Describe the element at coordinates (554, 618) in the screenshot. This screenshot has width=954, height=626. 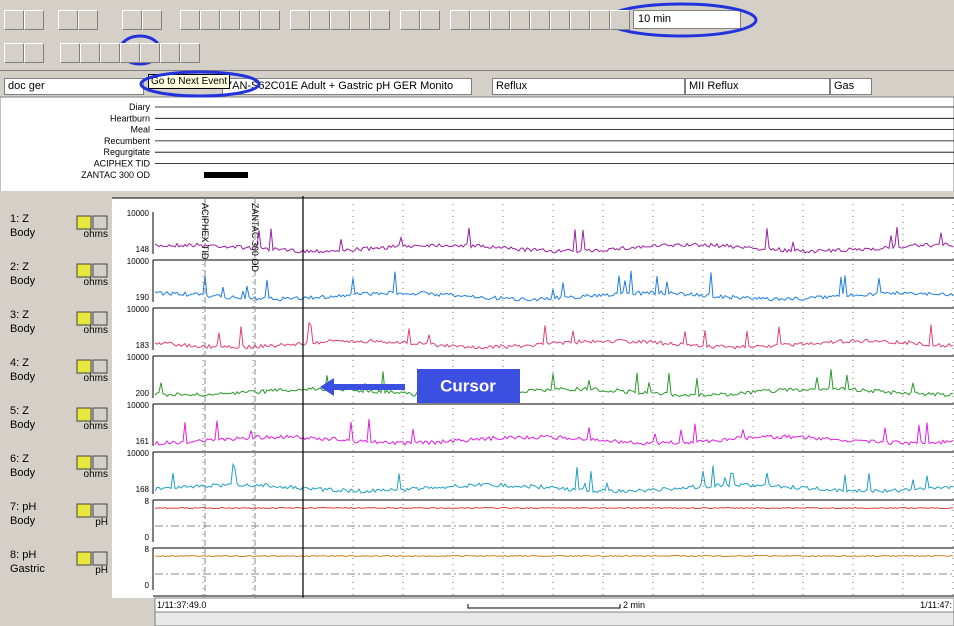
I see `scrollbar` at that location.